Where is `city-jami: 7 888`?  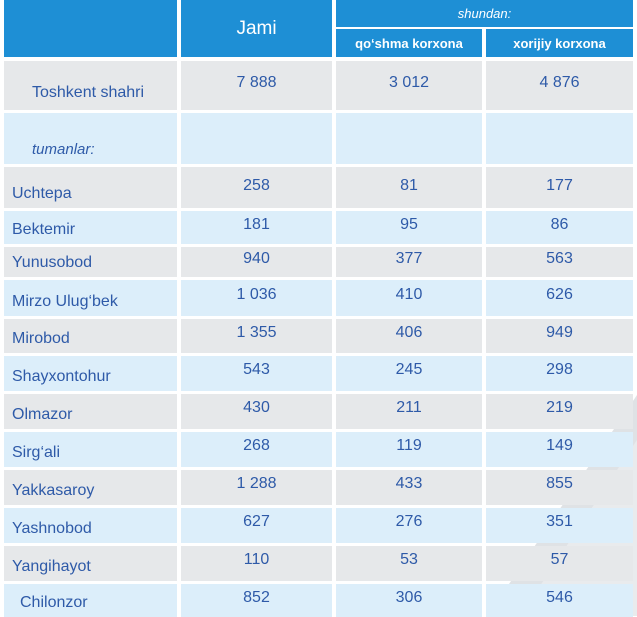 city-jami: 7 888 is located at coordinates (256, 85).